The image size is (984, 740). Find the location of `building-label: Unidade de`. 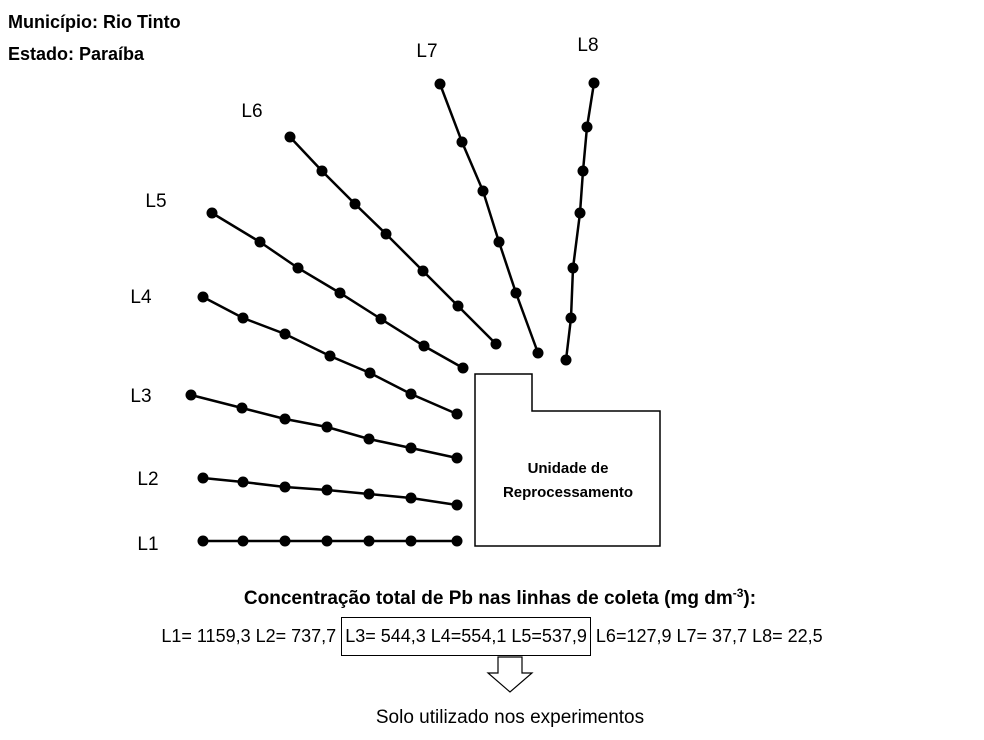

building-label: Unidade de is located at coordinates (568, 468).